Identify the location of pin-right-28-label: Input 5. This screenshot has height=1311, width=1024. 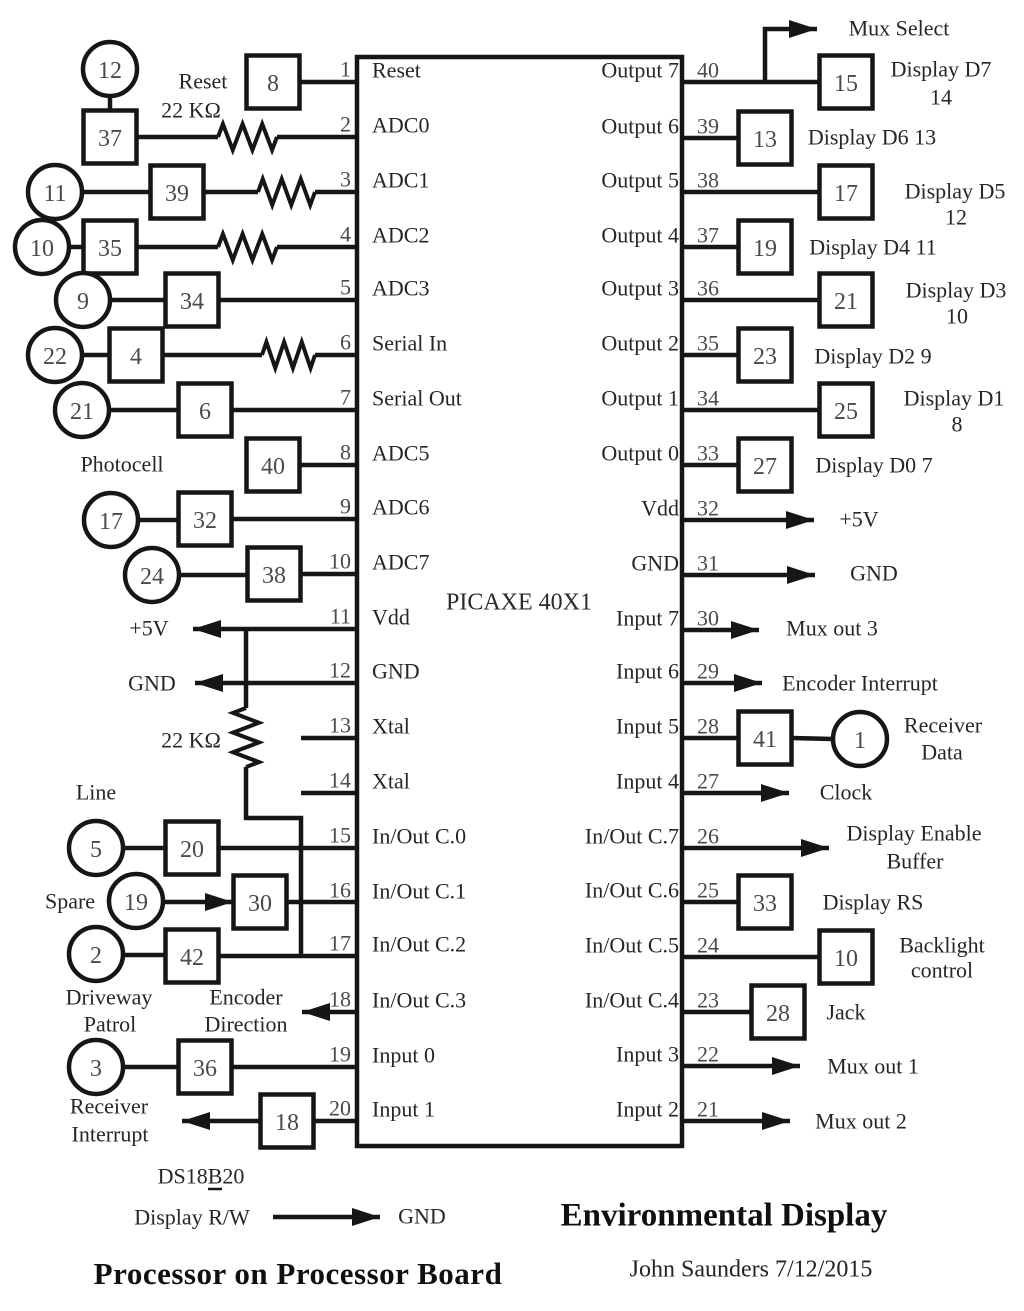
(647, 726).